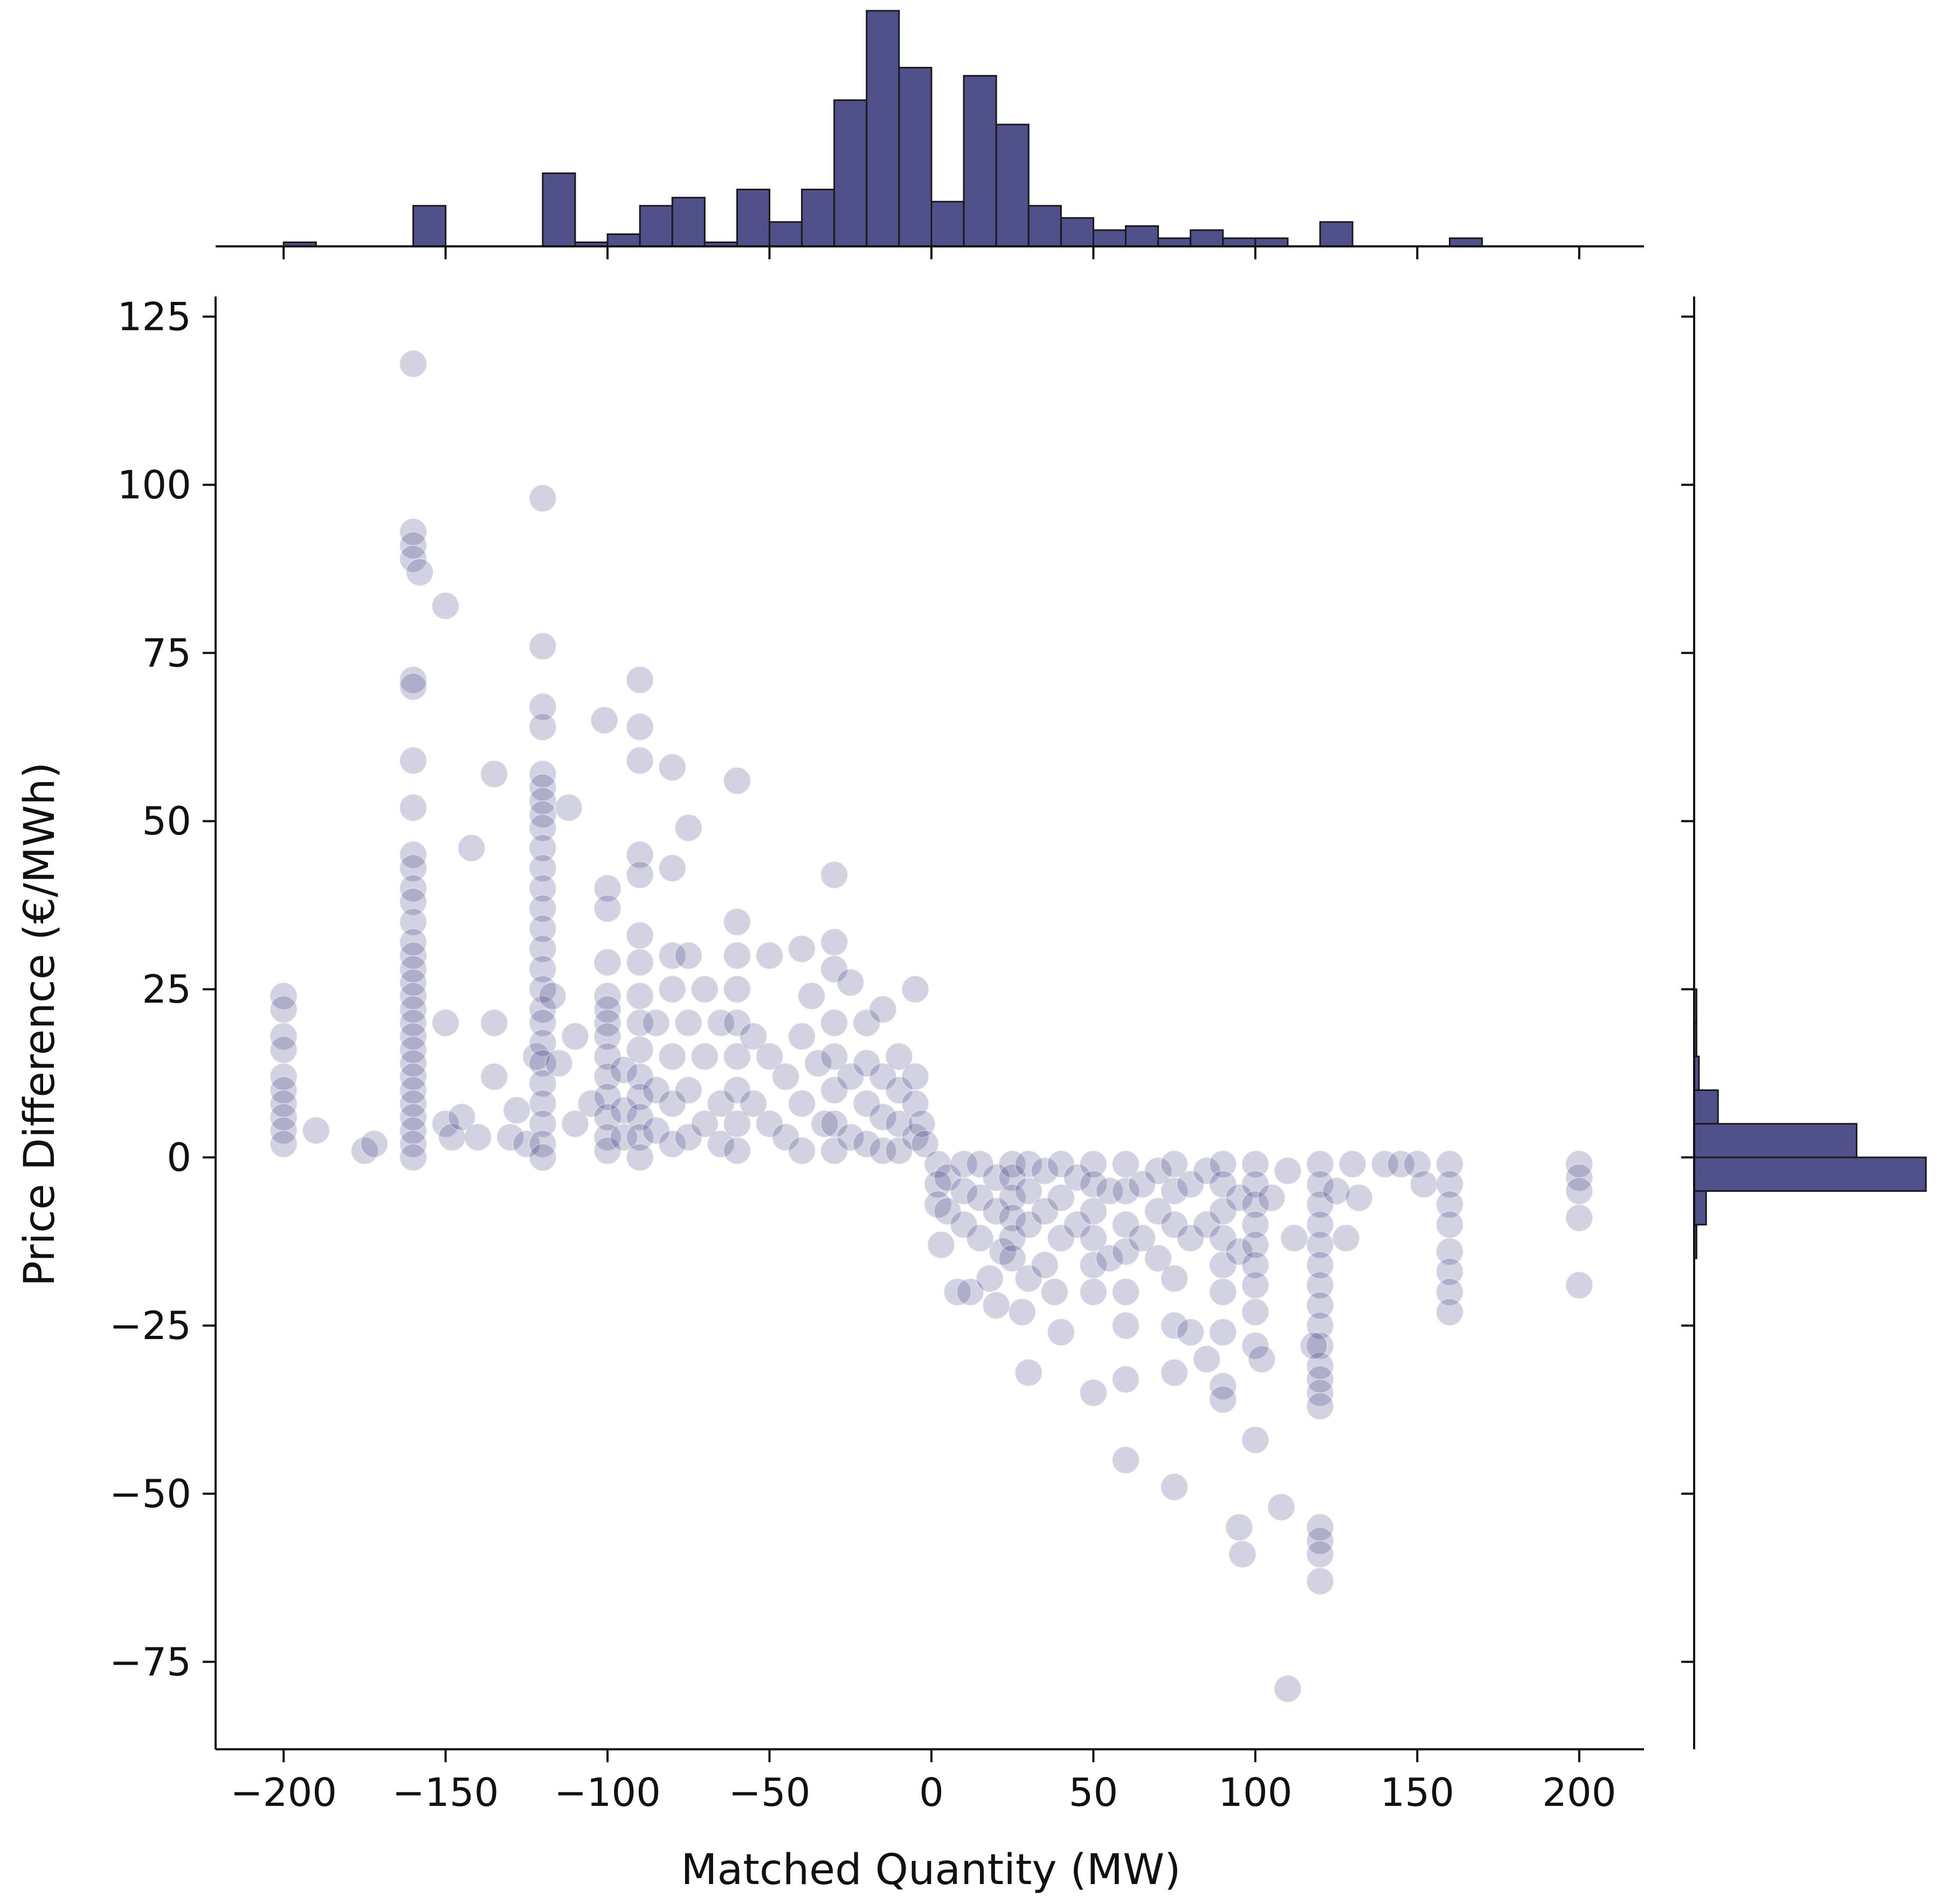 This screenshot has width=1941, height=1904. What do you see at coordinates (930, 1870) in the screenshot?
I see `x-axis-title: Matched Quantity (MW)` at bounding box center [930, 1870].